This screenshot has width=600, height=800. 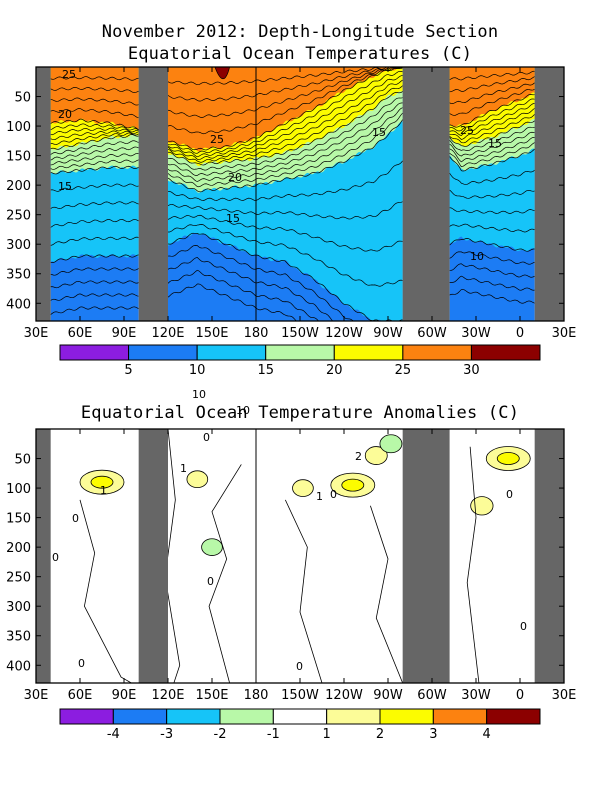 What do you see at coordinates (80, 695) in the screenshot?
I see `anom-x-tick-label: 60E` at bounding box center [80, 695].